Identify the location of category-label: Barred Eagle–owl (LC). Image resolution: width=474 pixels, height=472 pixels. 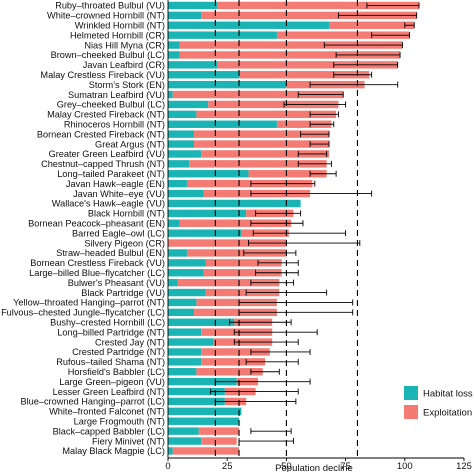
(118, 233).